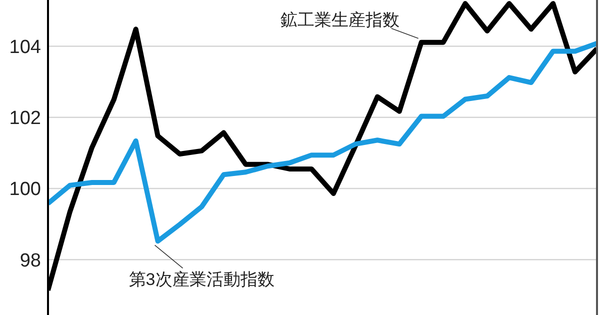 The height and width of the screenshot is (315, 600). Describe the element at coordinates (25, 189) in the screenshot. I see `y-tick-label: 100` at that location.